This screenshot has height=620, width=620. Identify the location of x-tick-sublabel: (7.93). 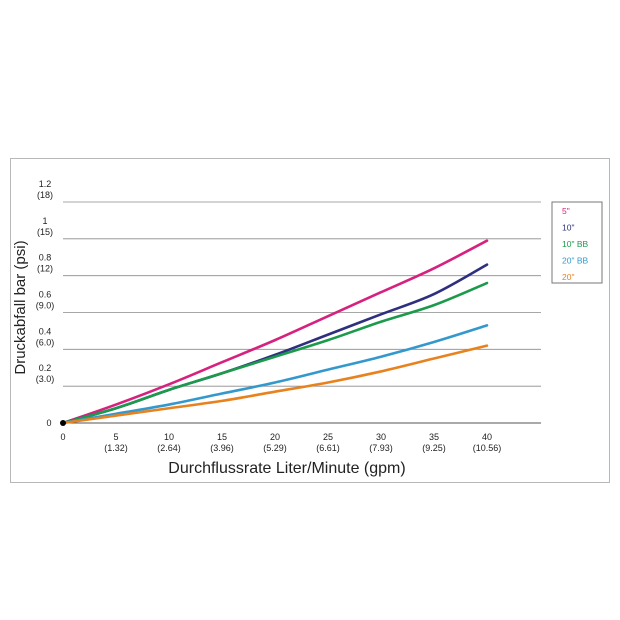
(381, 448).